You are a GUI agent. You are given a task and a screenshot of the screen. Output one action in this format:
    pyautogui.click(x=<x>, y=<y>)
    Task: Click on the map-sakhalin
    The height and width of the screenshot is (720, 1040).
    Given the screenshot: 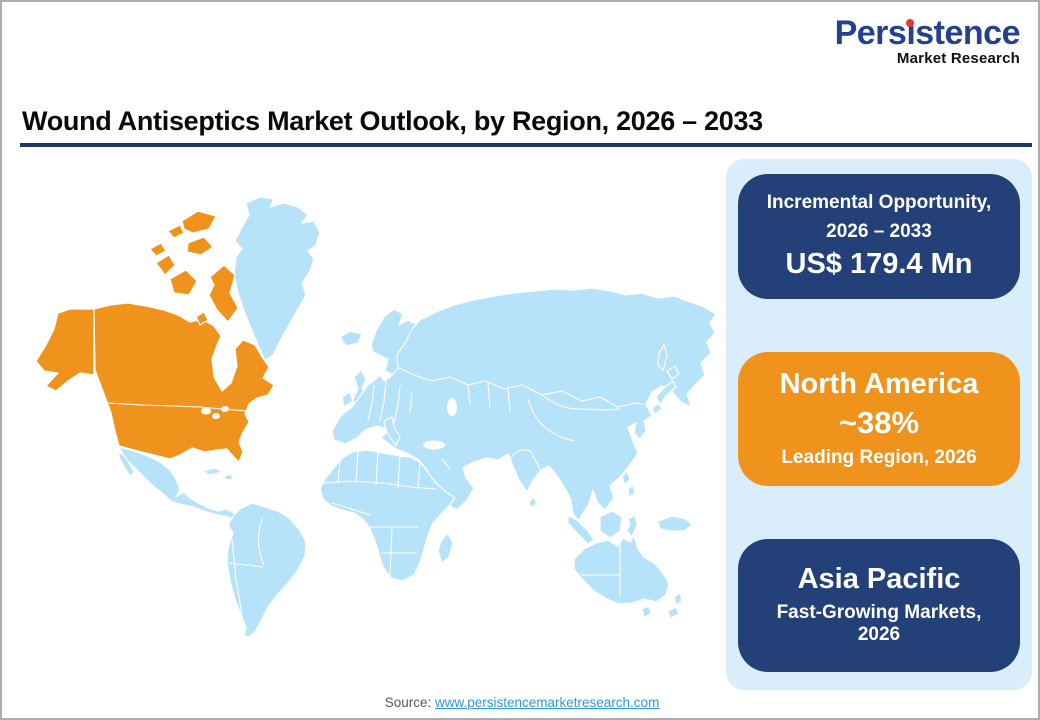 What is the action you would take?
    pyautogui.click(x=662, y=358)
    